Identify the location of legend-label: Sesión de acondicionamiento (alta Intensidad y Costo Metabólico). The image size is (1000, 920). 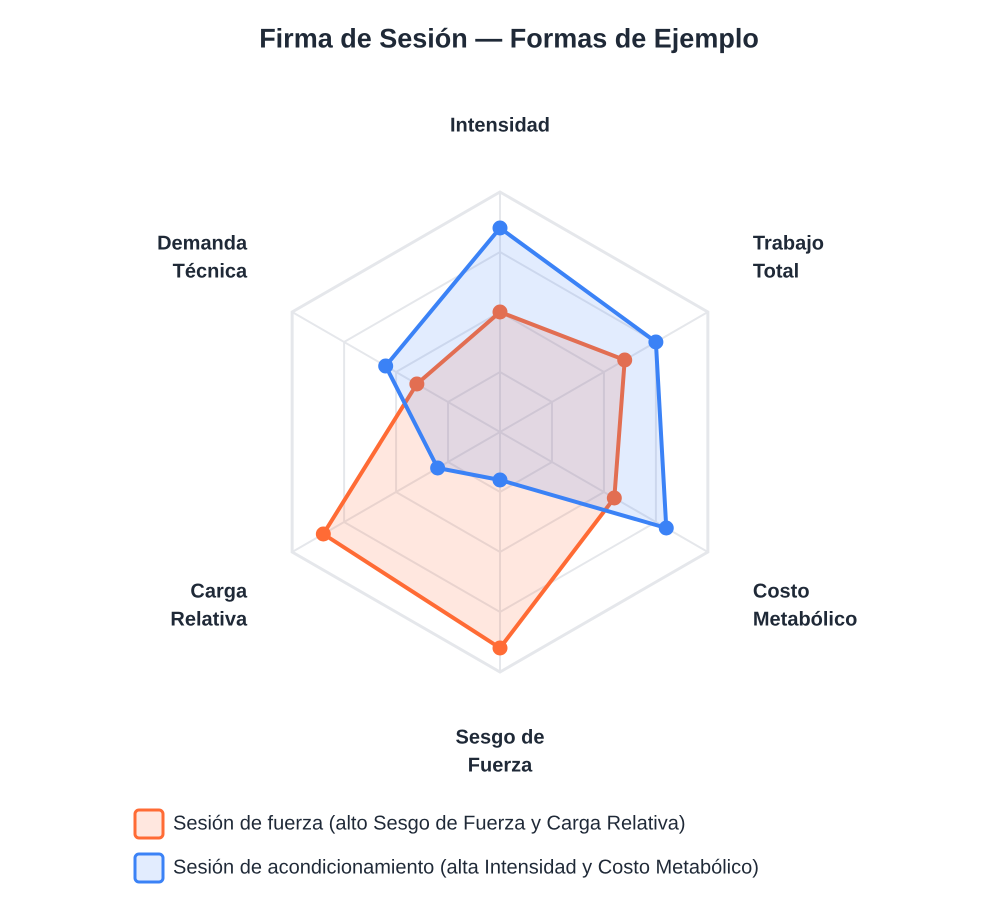
(466, 867).